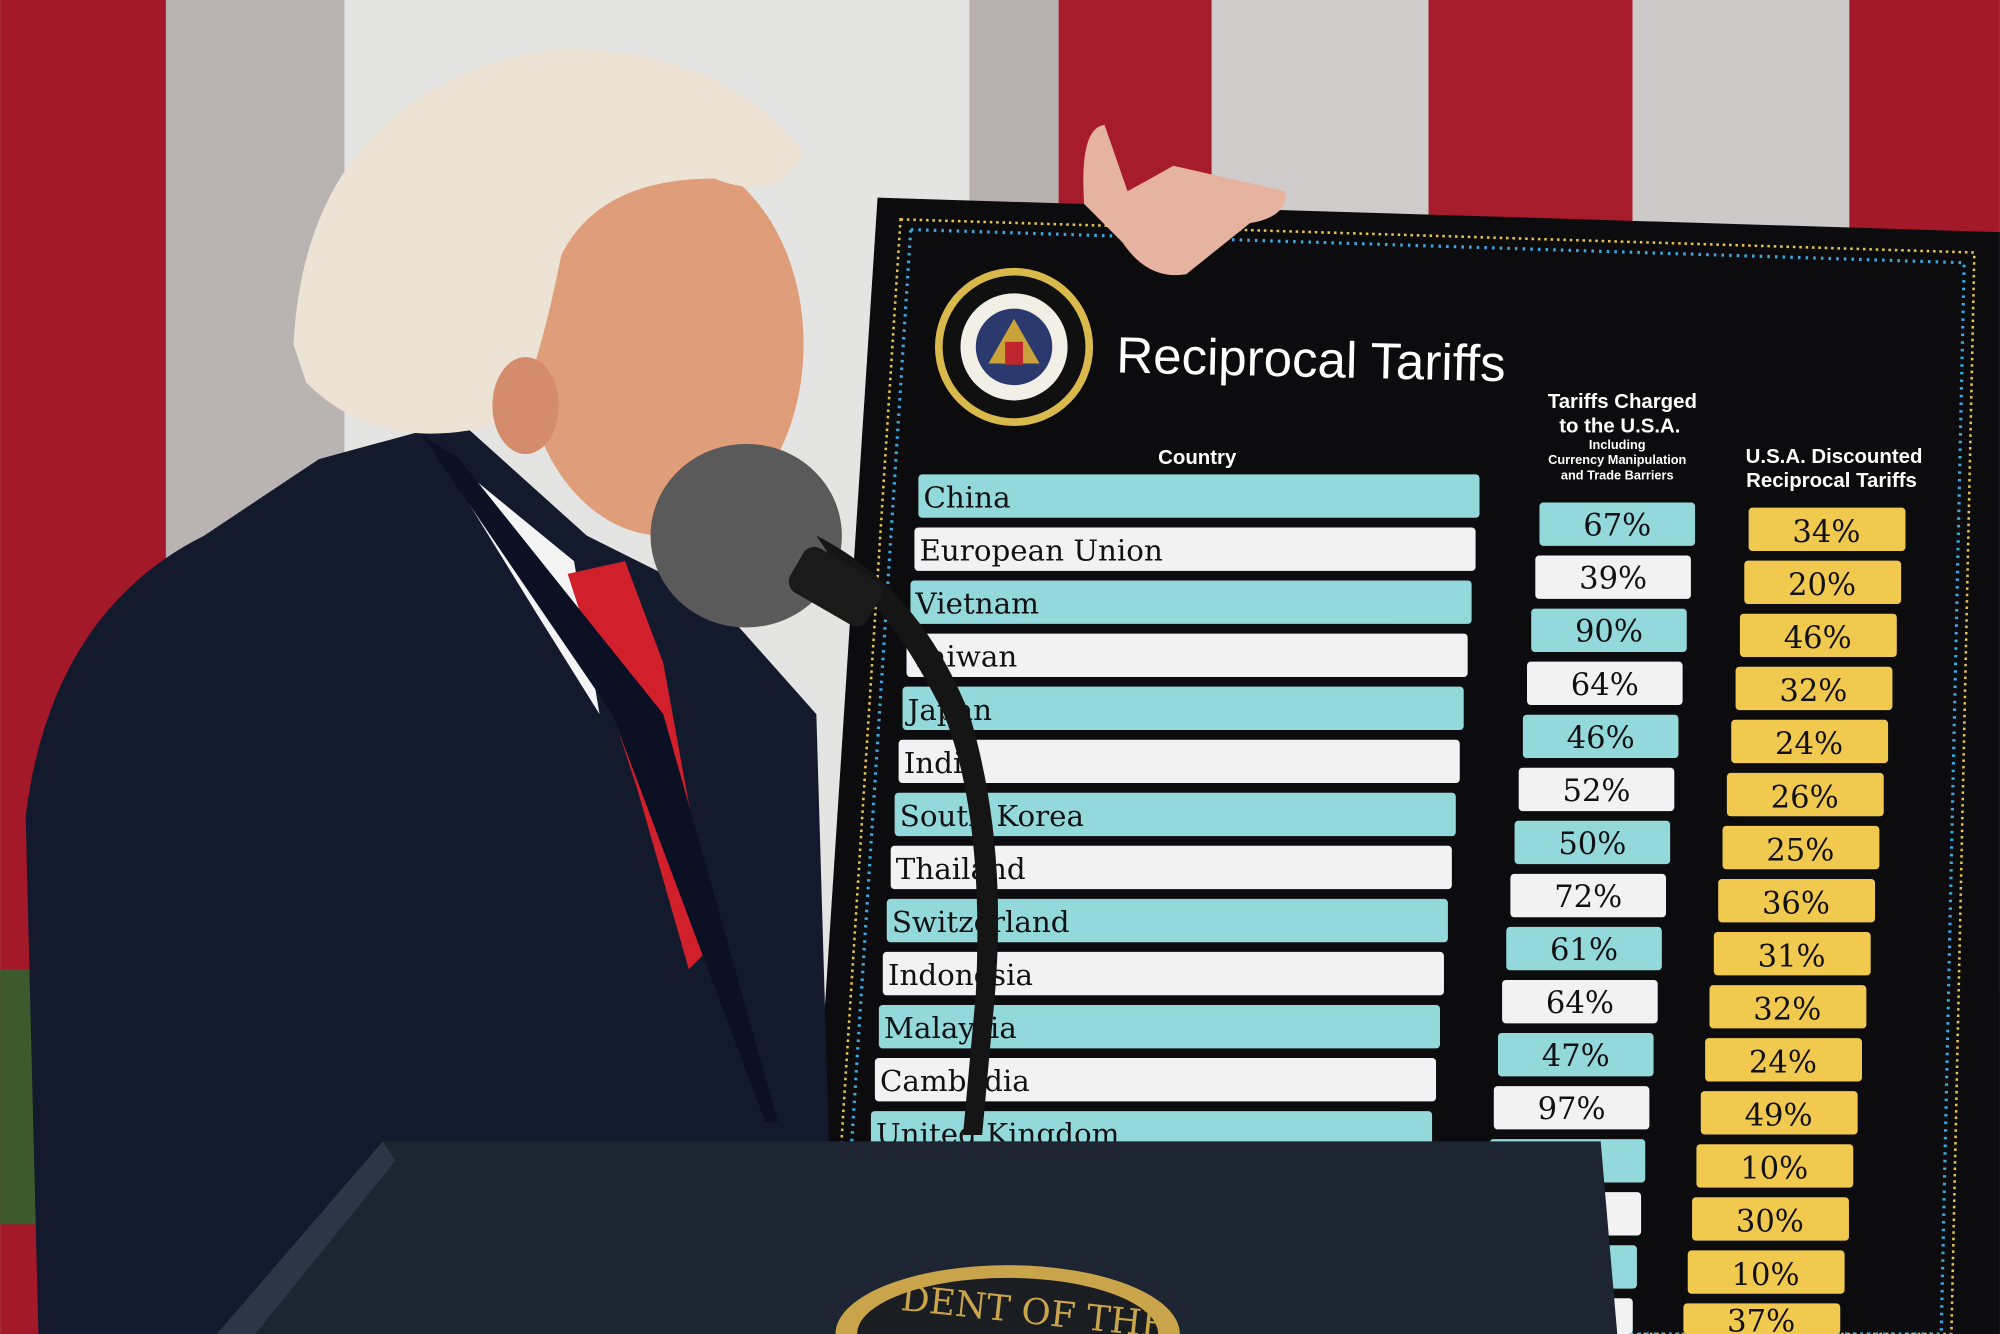 The height and width of the screenshot is (1334, 2000). I want to click on reciprocal-value: 31%, so click(1792, 956).